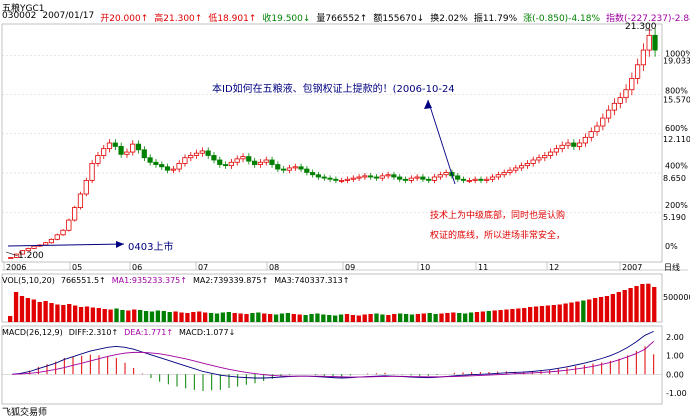 Image resolution: width=690 pixels, height=419 pixels. What do you see at coordinates (31, 256) in the screenshot?
I see `low-label: 1.200` at bounding box center [31, 256].